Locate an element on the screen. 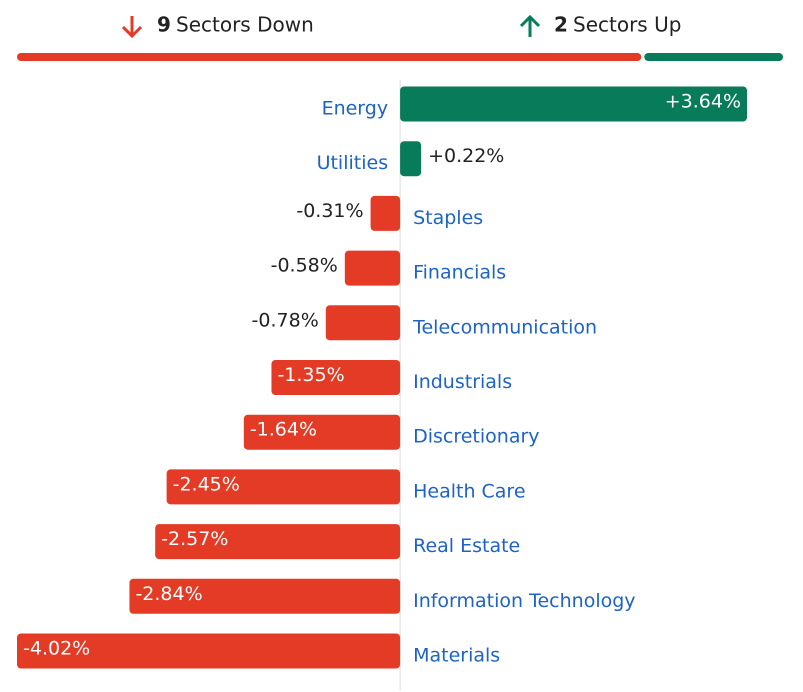 The height and width of the screenshot is (692, 803). value-label: -0.58% is located at coordinates (304, 266).